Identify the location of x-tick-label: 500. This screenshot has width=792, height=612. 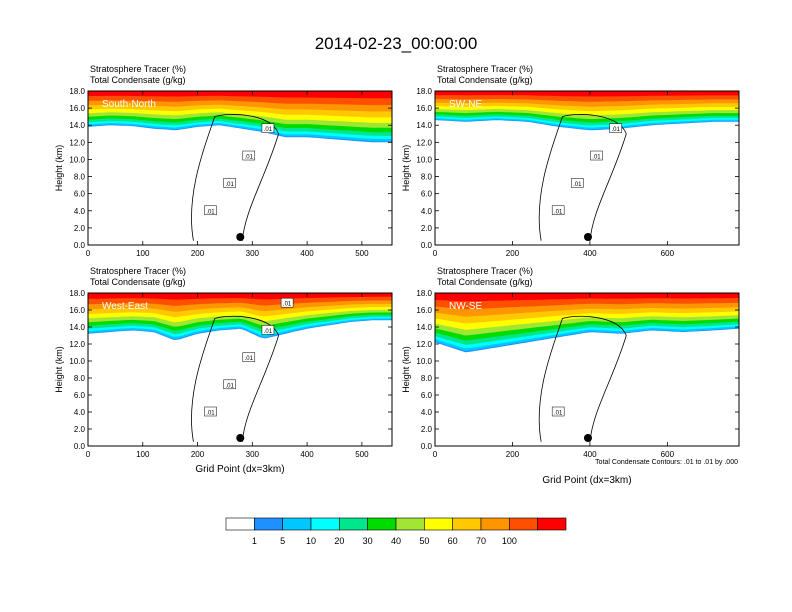
(362, 454).